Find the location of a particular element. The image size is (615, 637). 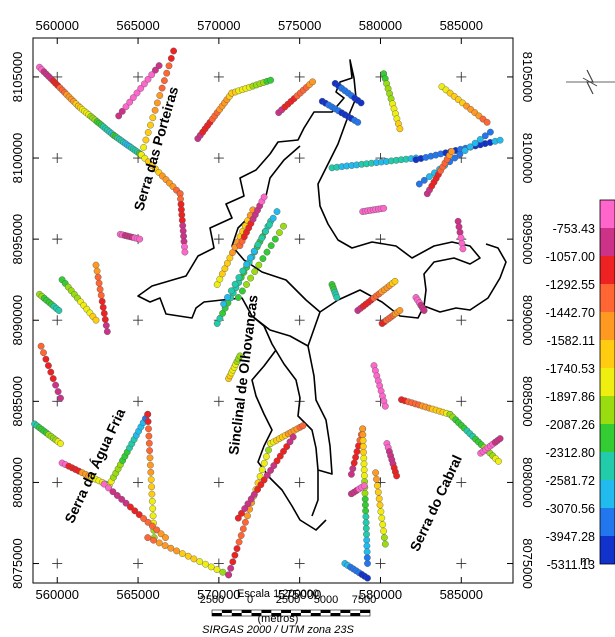

scale-label: 2500 is located at coordinates (288, 600).